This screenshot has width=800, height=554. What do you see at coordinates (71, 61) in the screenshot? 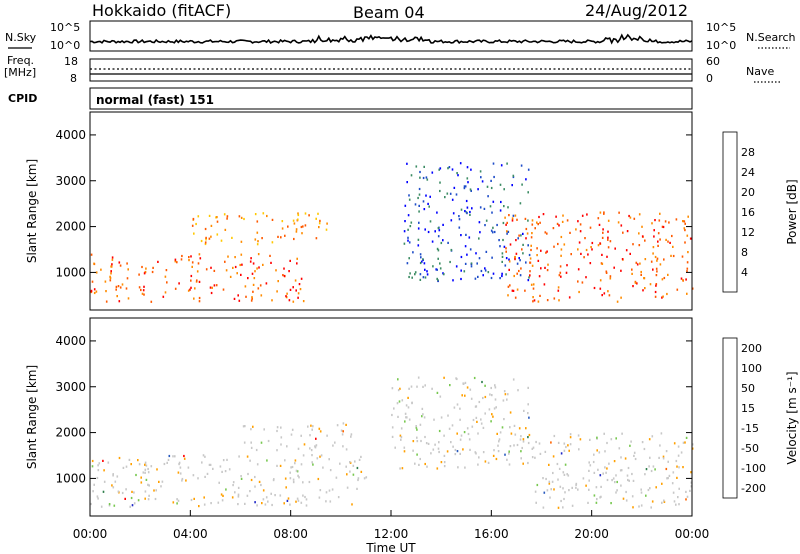
I see `freq-tick-top: 18` at bounding box center [71, 61].